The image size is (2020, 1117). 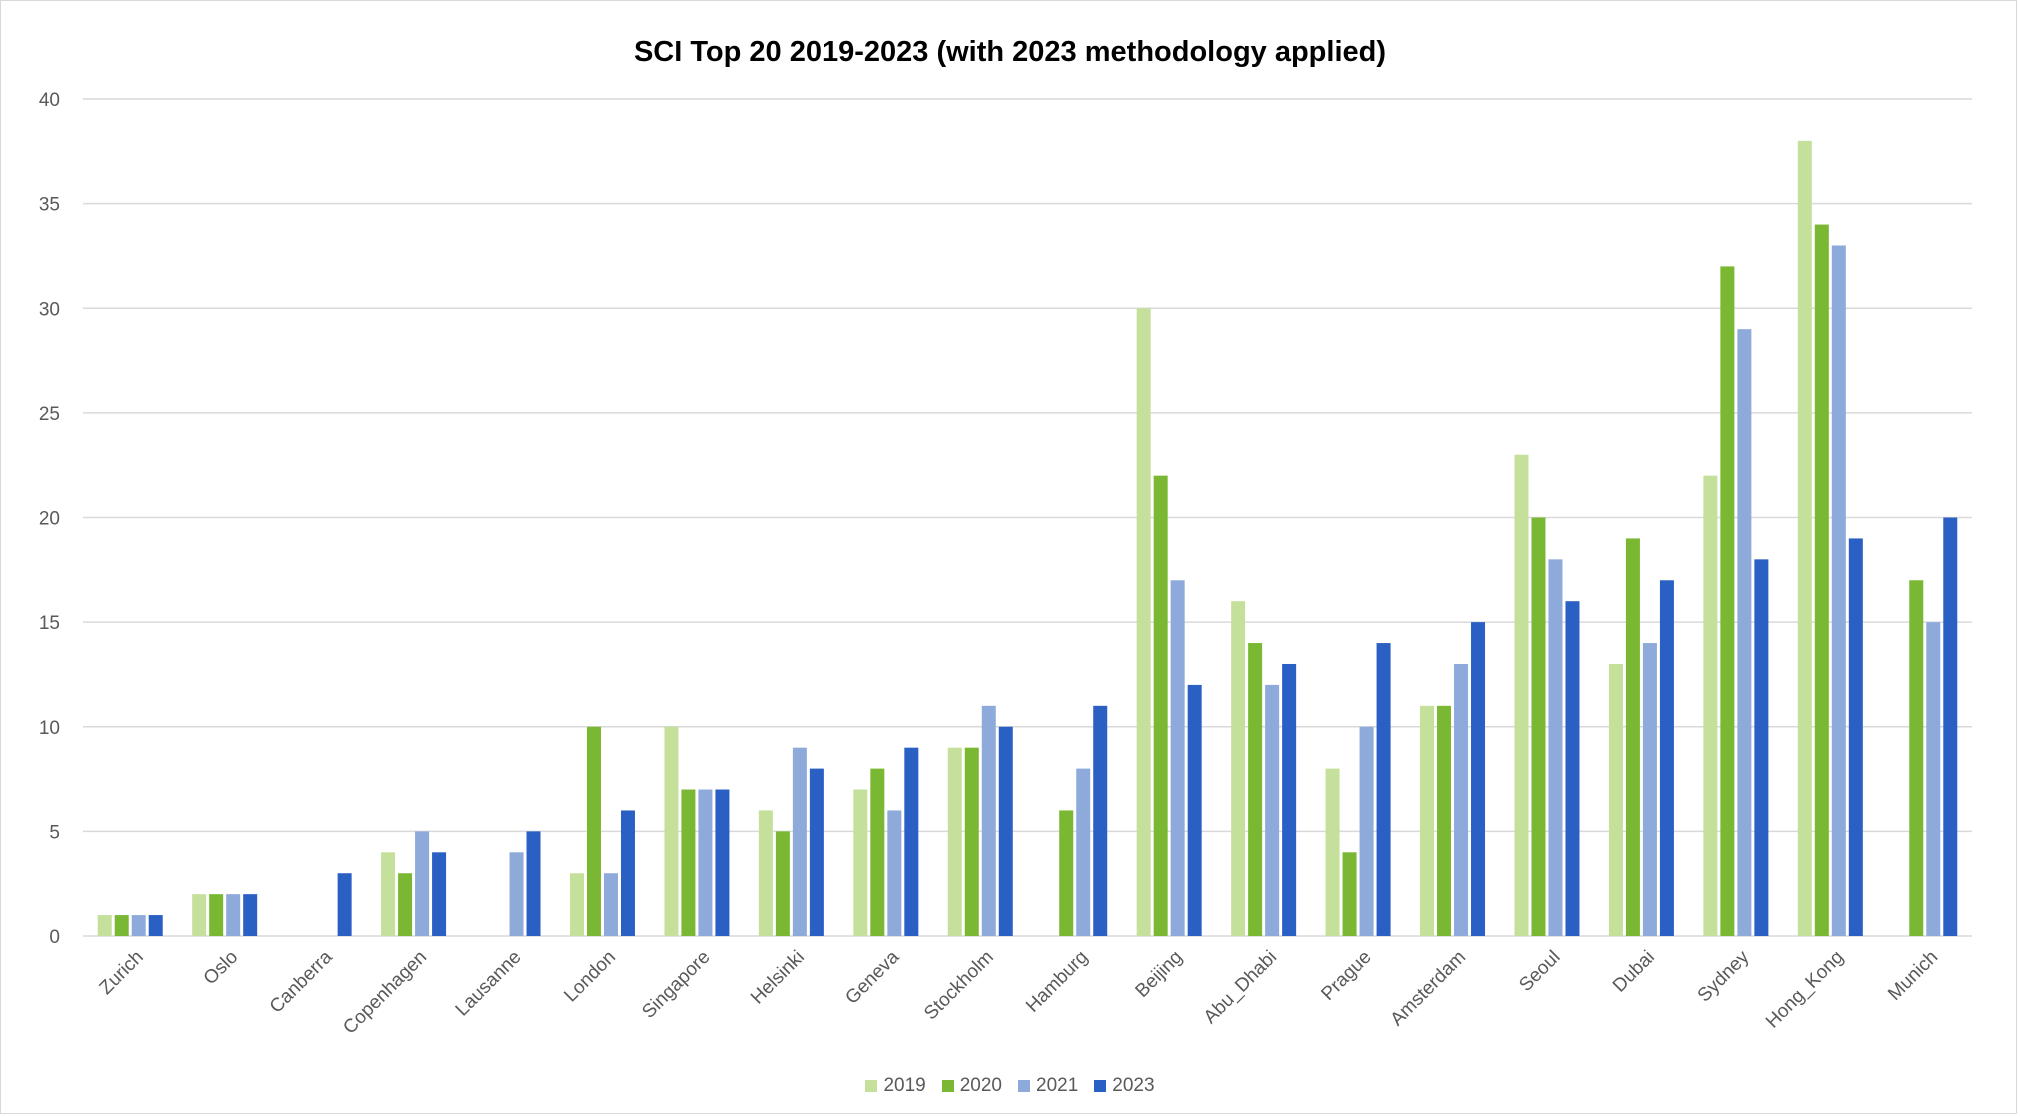 I want to click on x-category-label: Sydney, so click(x=1724, y=976).